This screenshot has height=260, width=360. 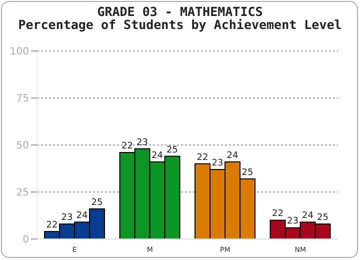 What do you see at coordinates (19, 52) in the screenshot?
I see `y-tick-label: 100` at bounding box center [19, 52].